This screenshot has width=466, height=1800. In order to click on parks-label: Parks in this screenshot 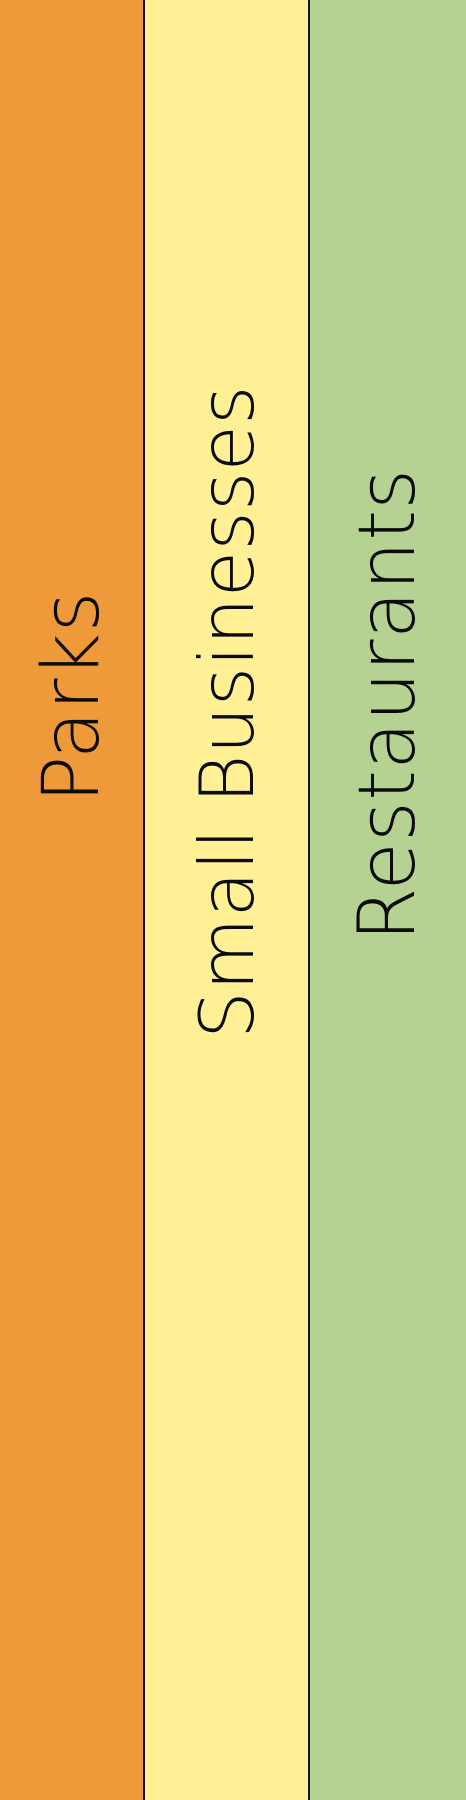, I will do `click(71, 697)`.